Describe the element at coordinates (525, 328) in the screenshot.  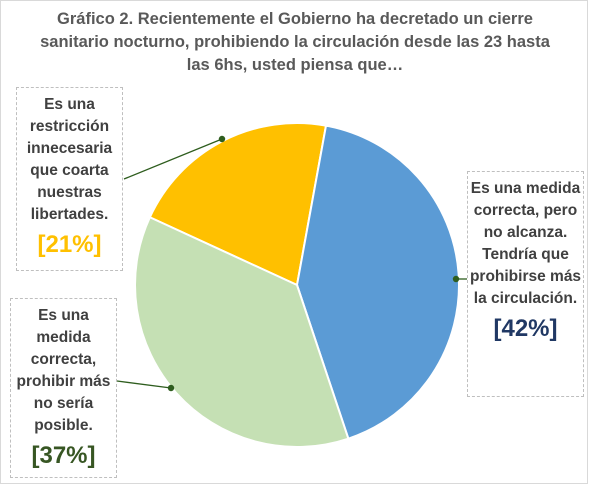
I see `slice-percent-label: [42%]` at that location.